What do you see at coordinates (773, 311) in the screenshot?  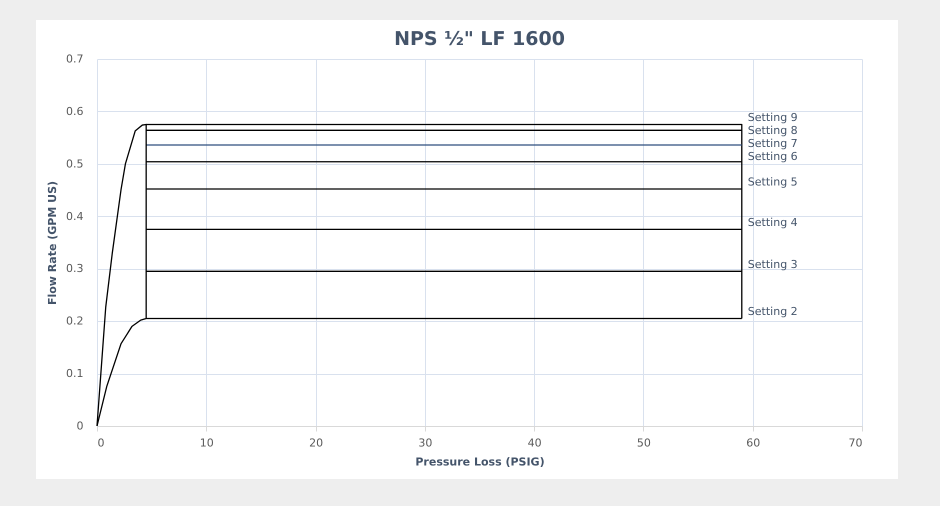 I see `series-label: Setting 2` at bounding box center [773, 311].